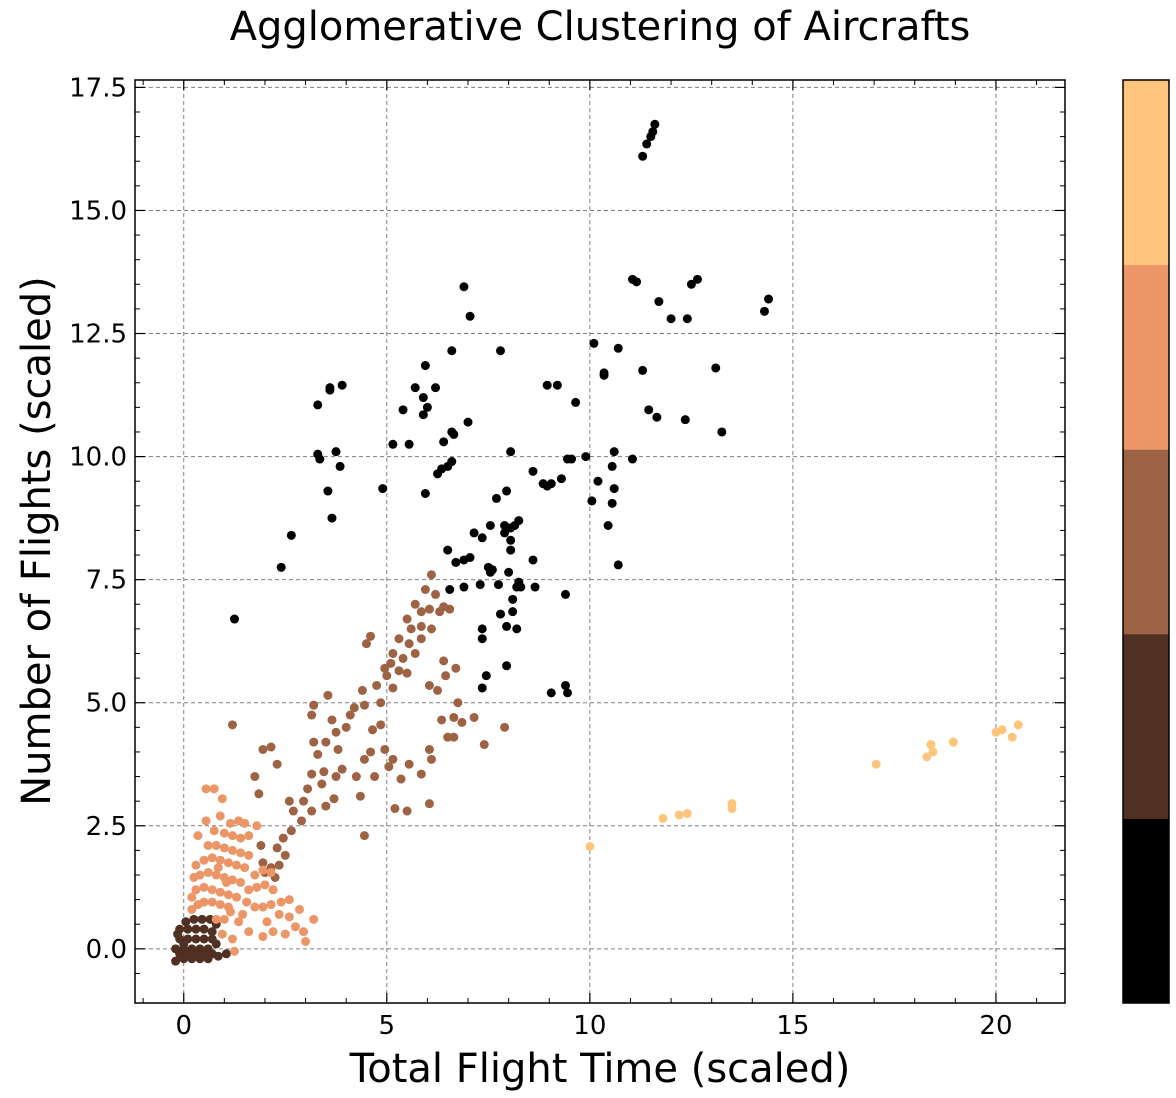 The image size is (1176, 1098). Describe the element at coordinates (792, 1026) in the screenshot. I see `x-tick-label: 15` at that location.